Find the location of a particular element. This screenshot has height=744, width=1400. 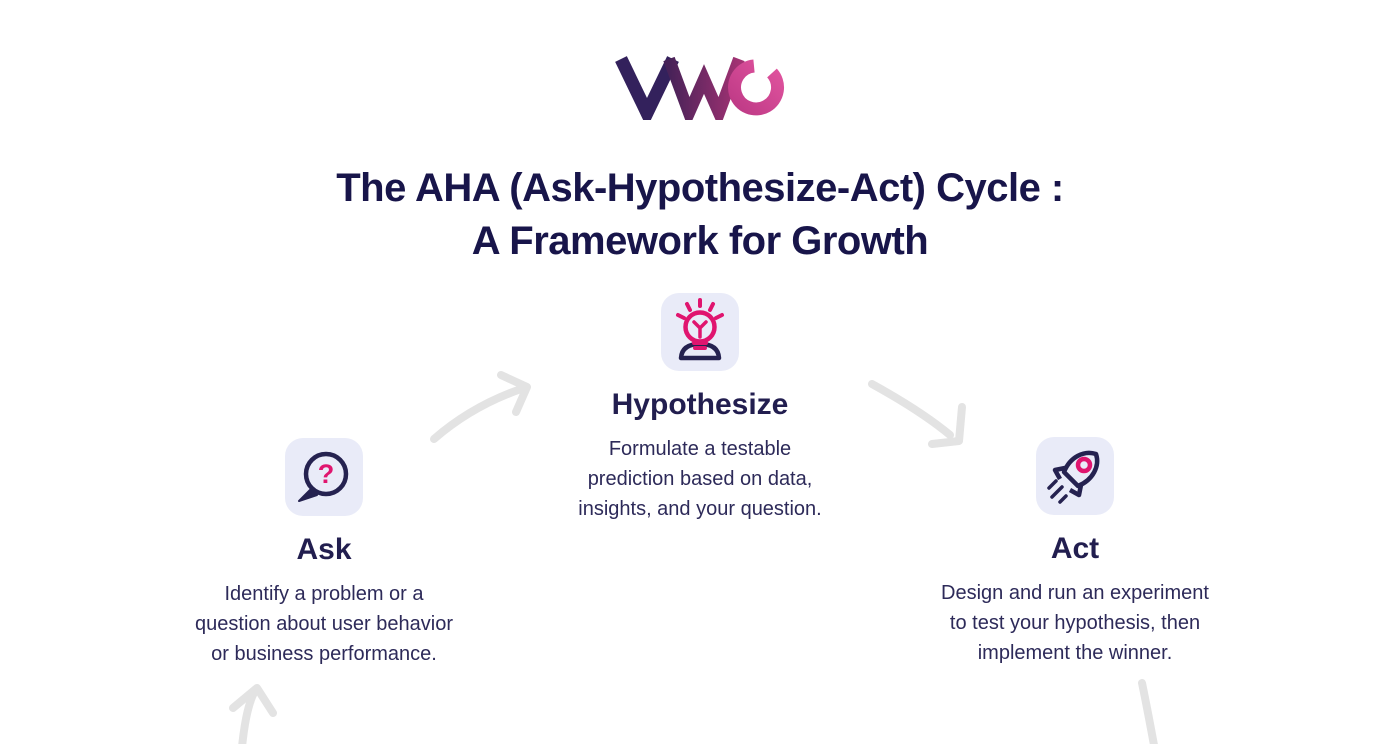

question-mark-glyph: ? is located at coordinates (326, 474).